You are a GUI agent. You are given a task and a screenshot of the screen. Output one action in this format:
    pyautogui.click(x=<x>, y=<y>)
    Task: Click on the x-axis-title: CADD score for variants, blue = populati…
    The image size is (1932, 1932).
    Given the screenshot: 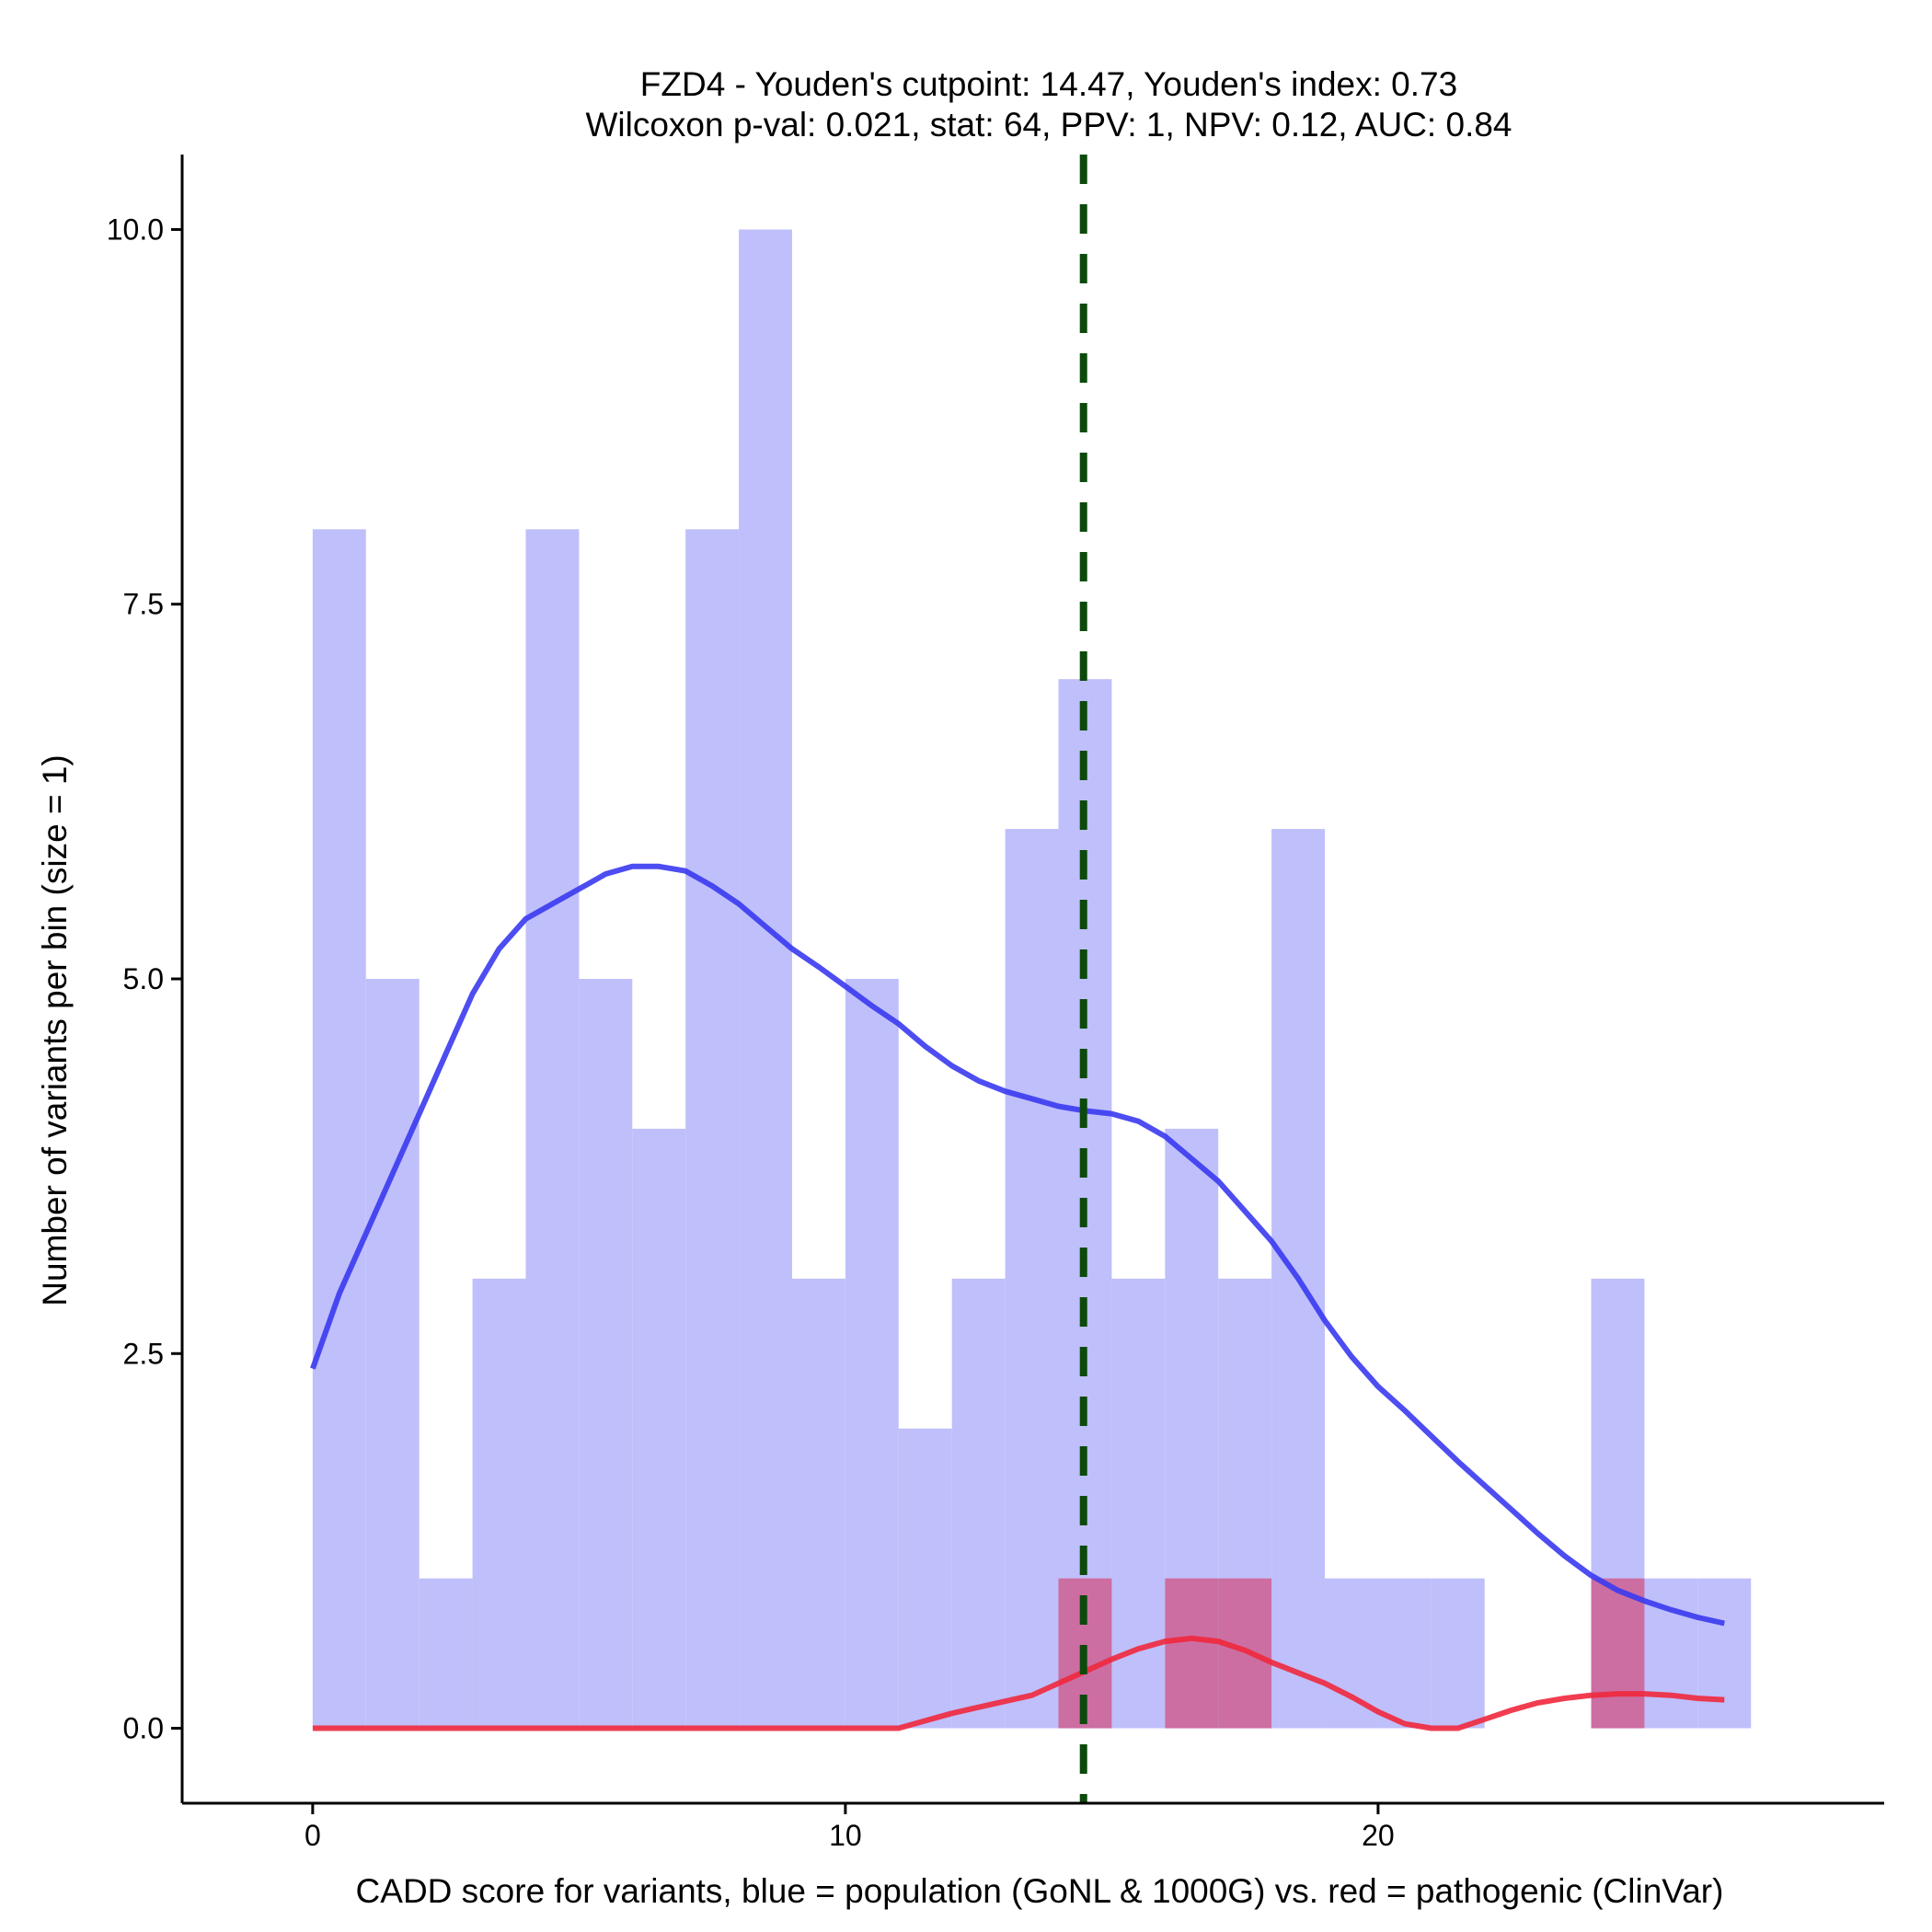 What is the action you would take?
    pyautogui.click(x=1040, y=1891)
    